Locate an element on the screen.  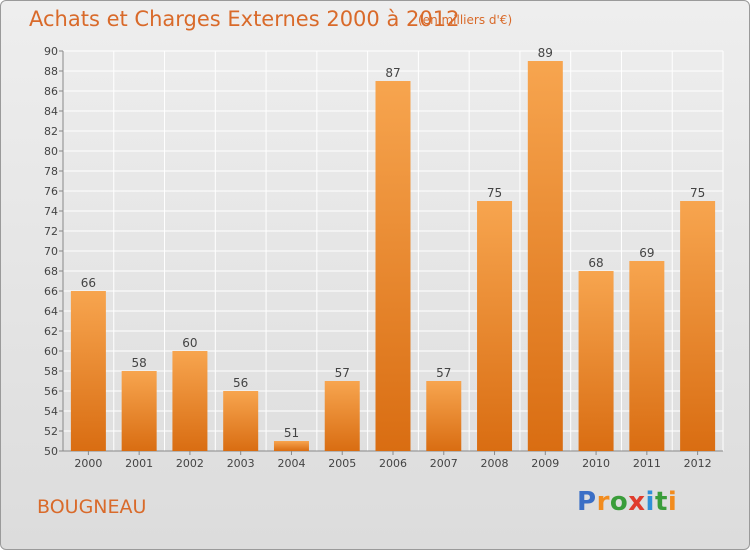
logo-letter: t is located at coordinates (661, 502).